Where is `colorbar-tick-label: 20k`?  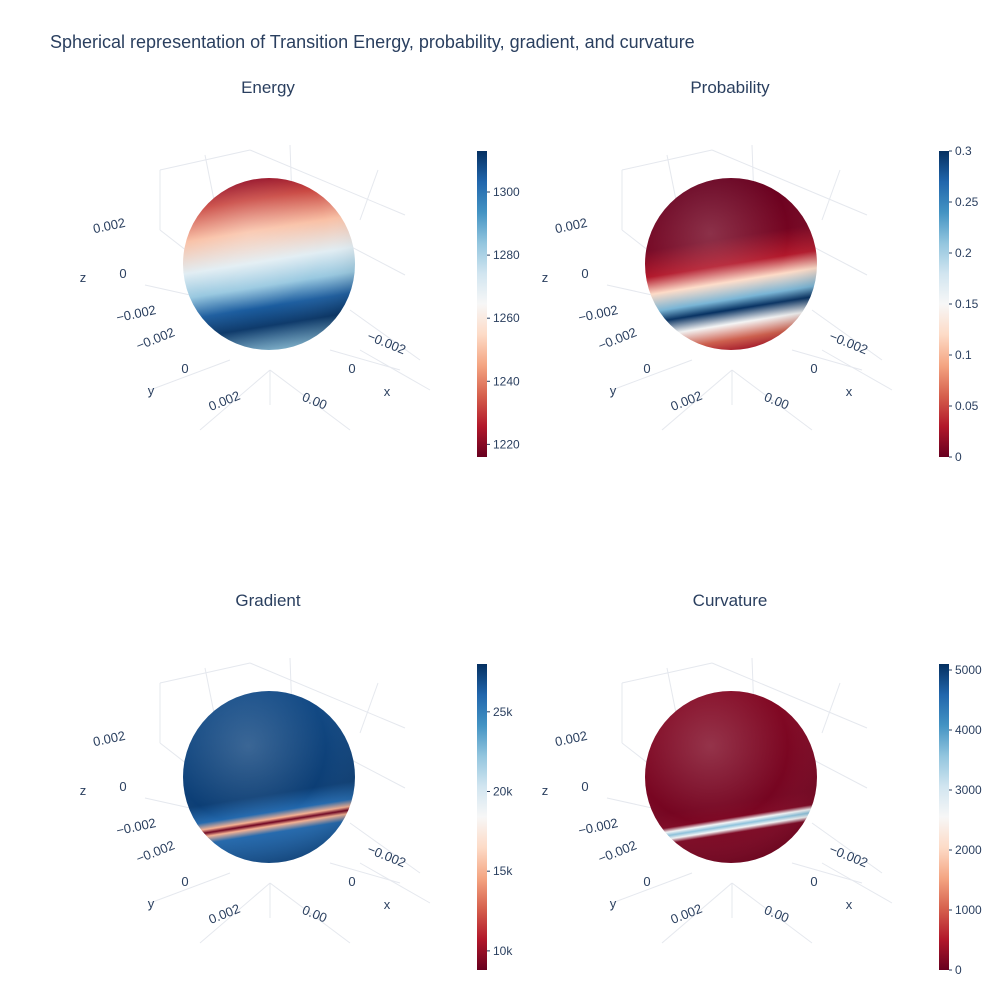 colorbar-tick-label: 20k is located at coordinates (503, 792).